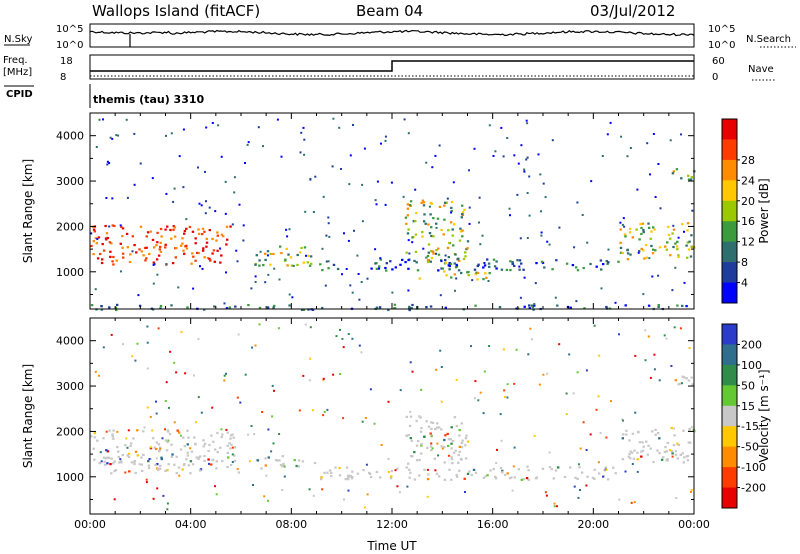 The height and width of the screenshot is (554, 800). I want to click on y-tick-label: 1000, so click(70, 272).